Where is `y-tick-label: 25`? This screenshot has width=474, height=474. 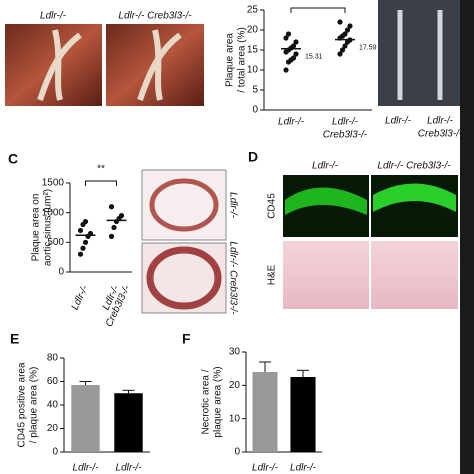 y-tick-label: 25 is located at coordinates (253, 10).